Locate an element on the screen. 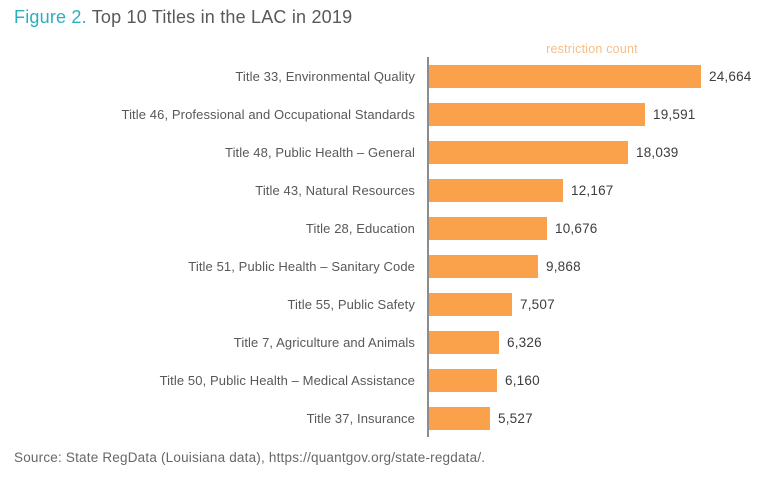 The height and width of the screenshot is (493, 768). chart-row: Title 55, Public Safety 7,507 is located at coordinates (384, 304).